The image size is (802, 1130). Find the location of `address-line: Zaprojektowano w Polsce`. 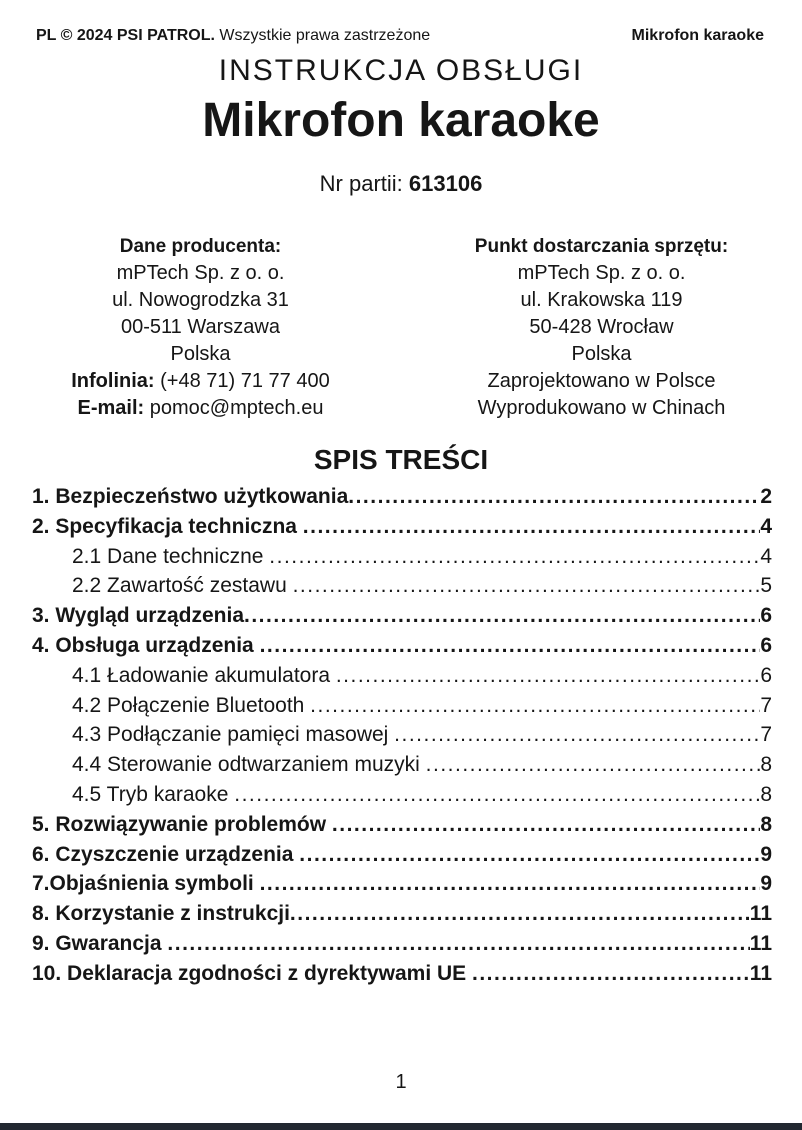

address-line: Zaprojektowano w Polsce is located at coordinates (601, 381).